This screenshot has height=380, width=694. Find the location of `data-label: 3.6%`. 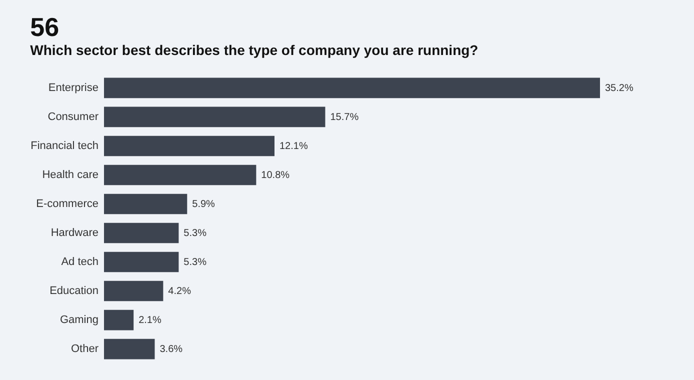

data-label: 3.6% is located at coordinates (171, 350).